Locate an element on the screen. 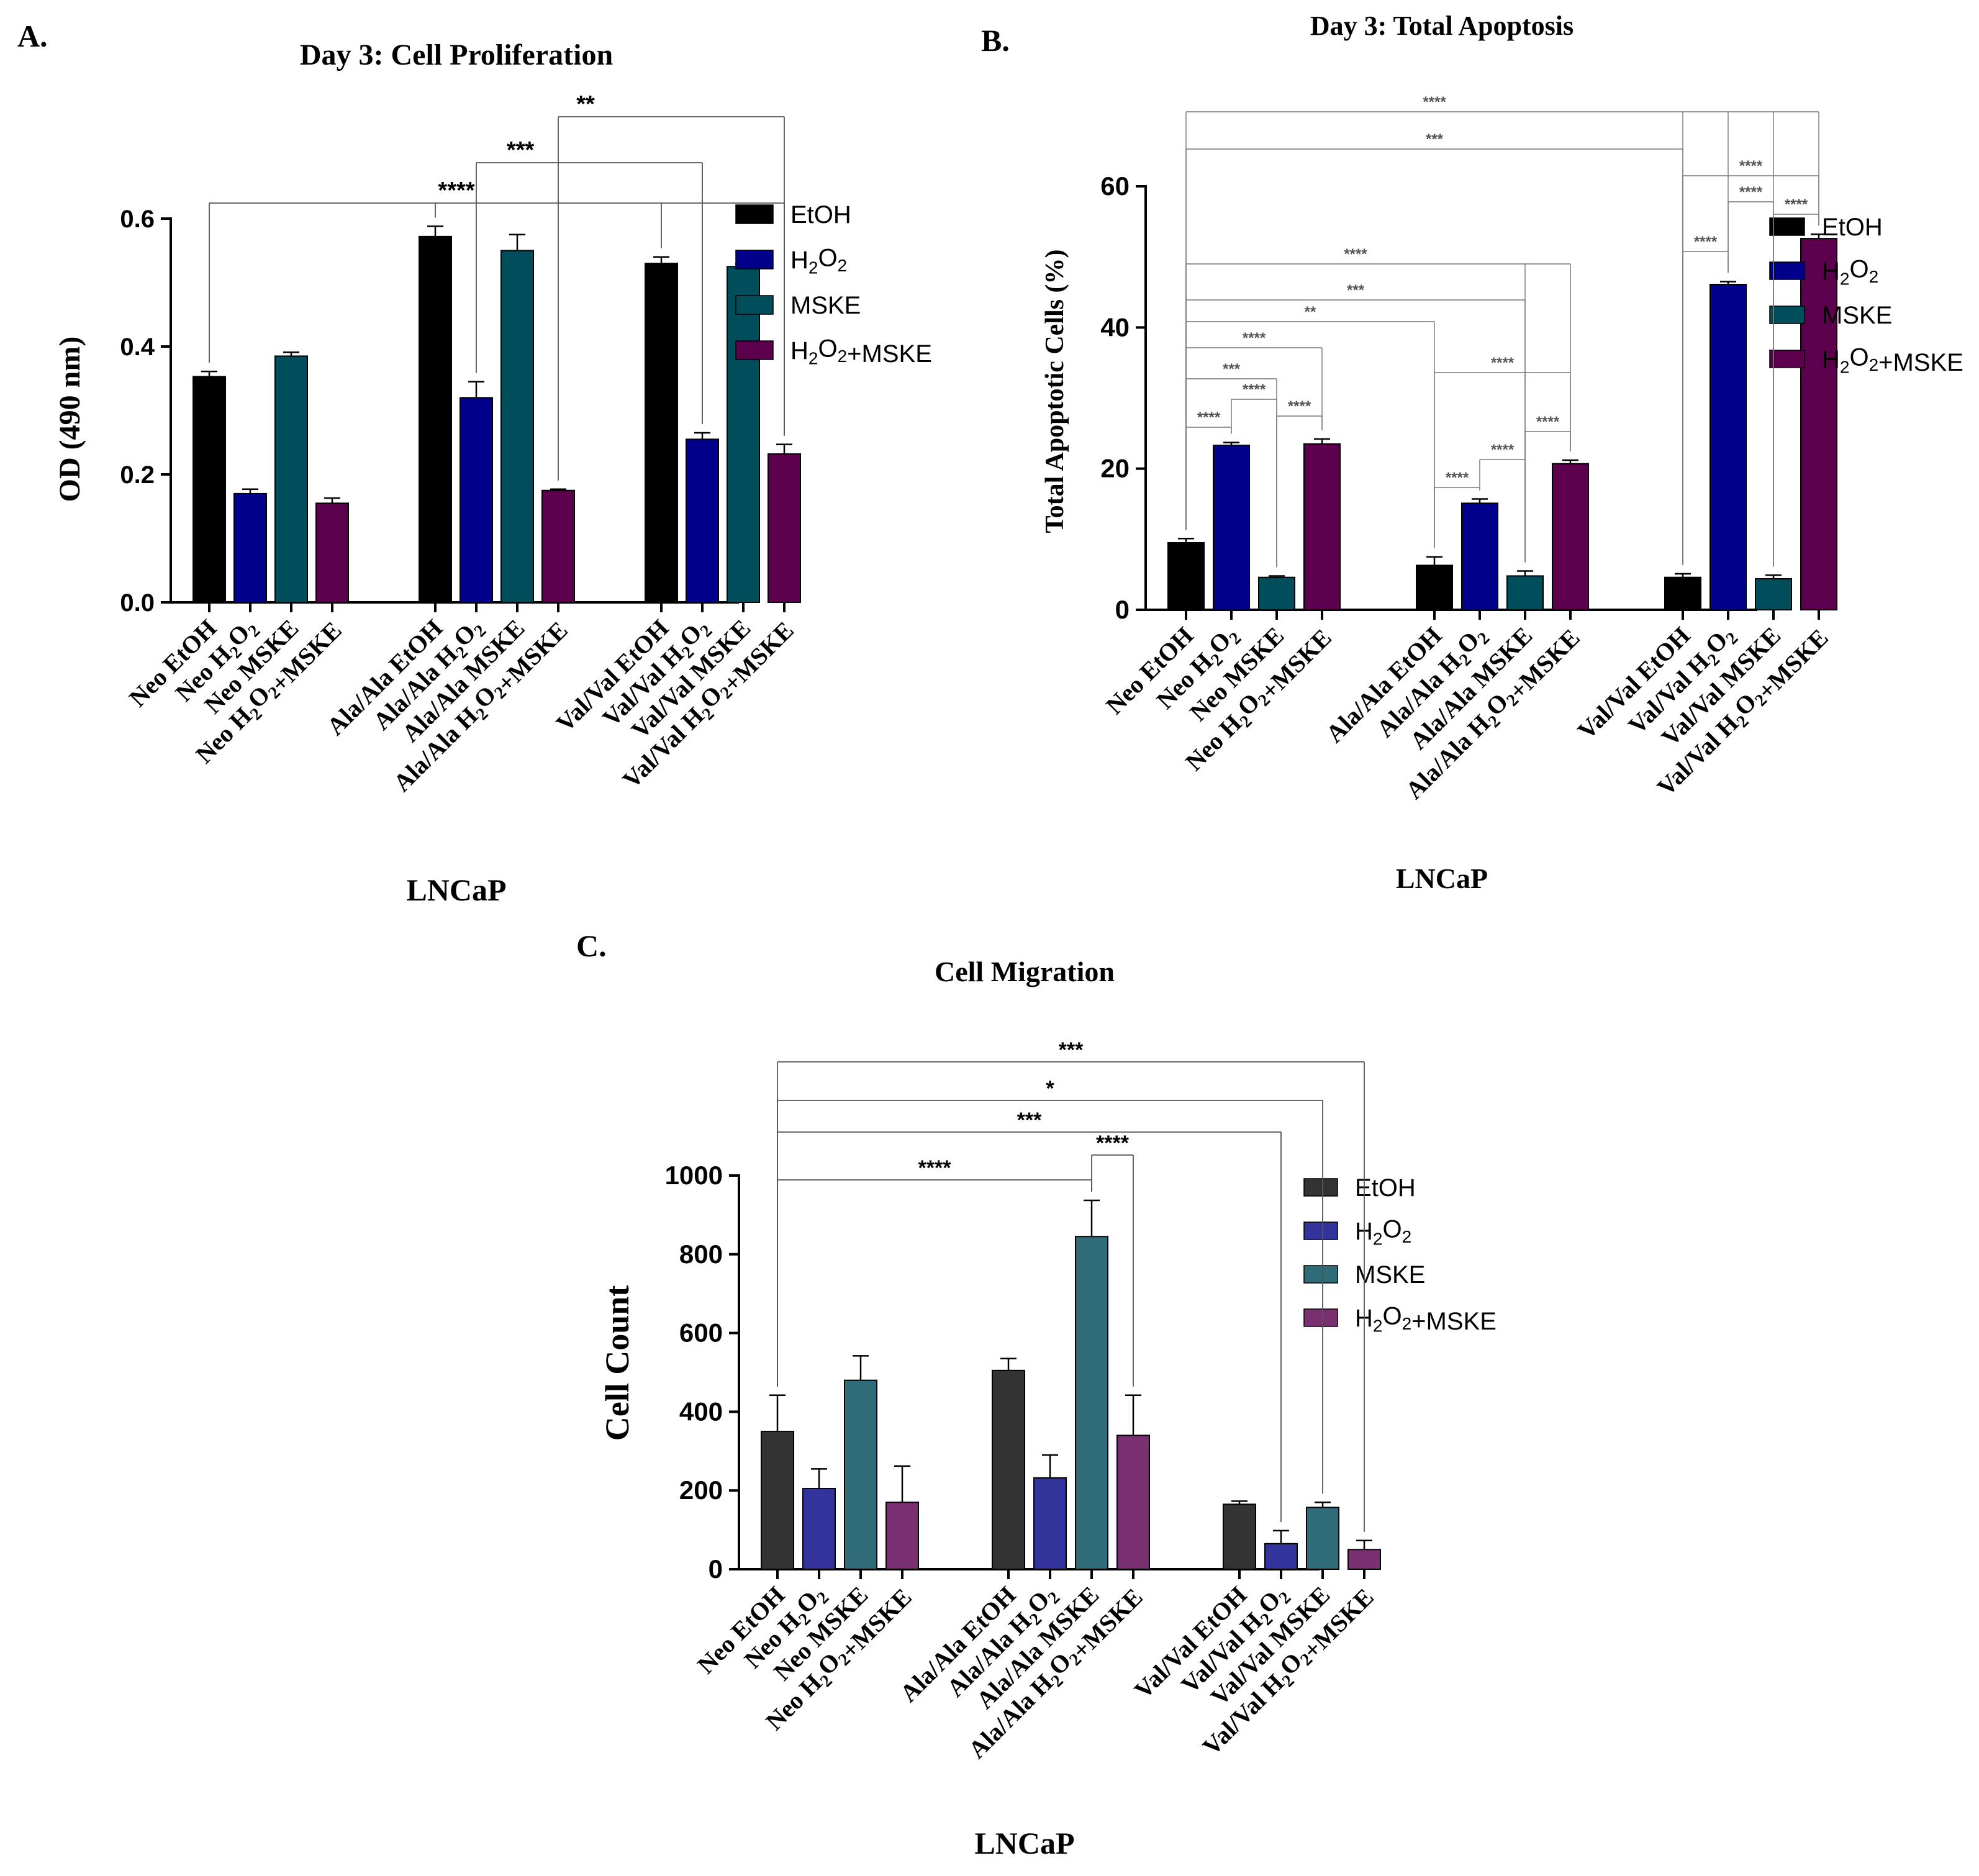 This screenshot has height=1876, width=1979. panel-b-title: Day 3: Total Apoptosis is located at coordinates (1442, 26).